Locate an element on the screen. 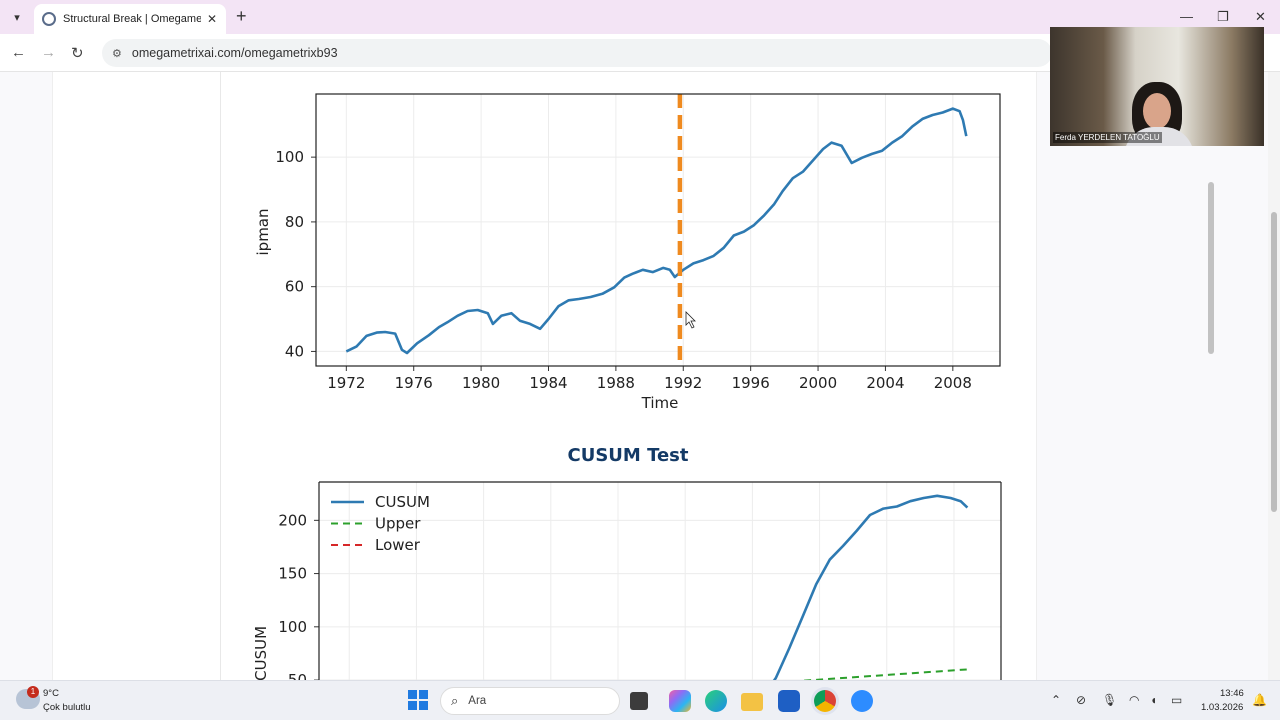 Image resolution: width=1280 pixels, height=720 pixels. forward-arrow-icon: → is located at coordinates (48, 52).